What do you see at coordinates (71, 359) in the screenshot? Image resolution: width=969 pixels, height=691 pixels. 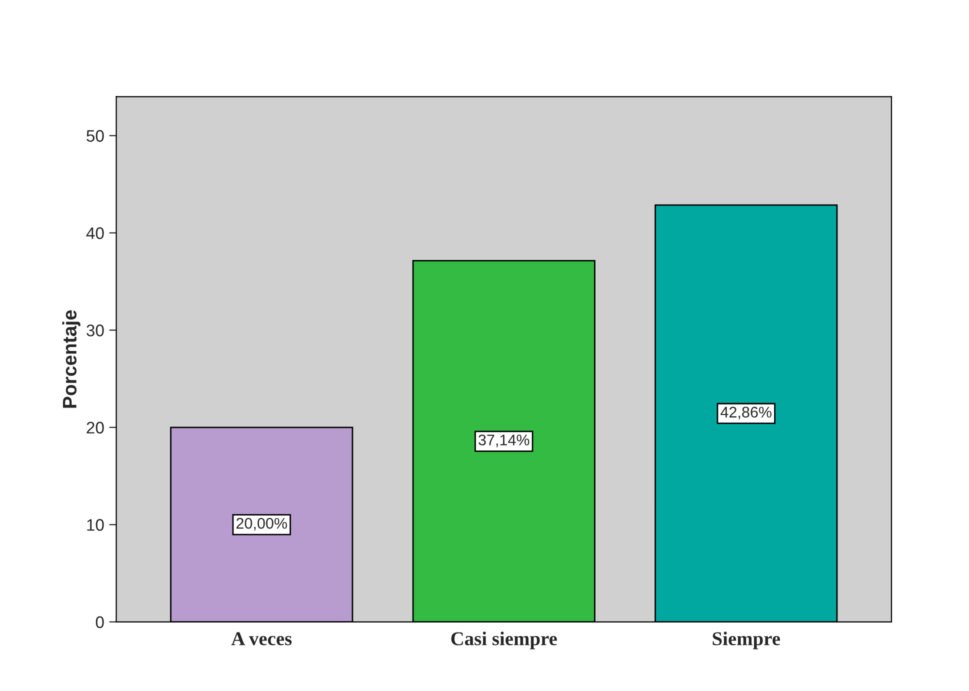 I see `y-axis-title: Porcentaje` at bounding box center [71, 359].